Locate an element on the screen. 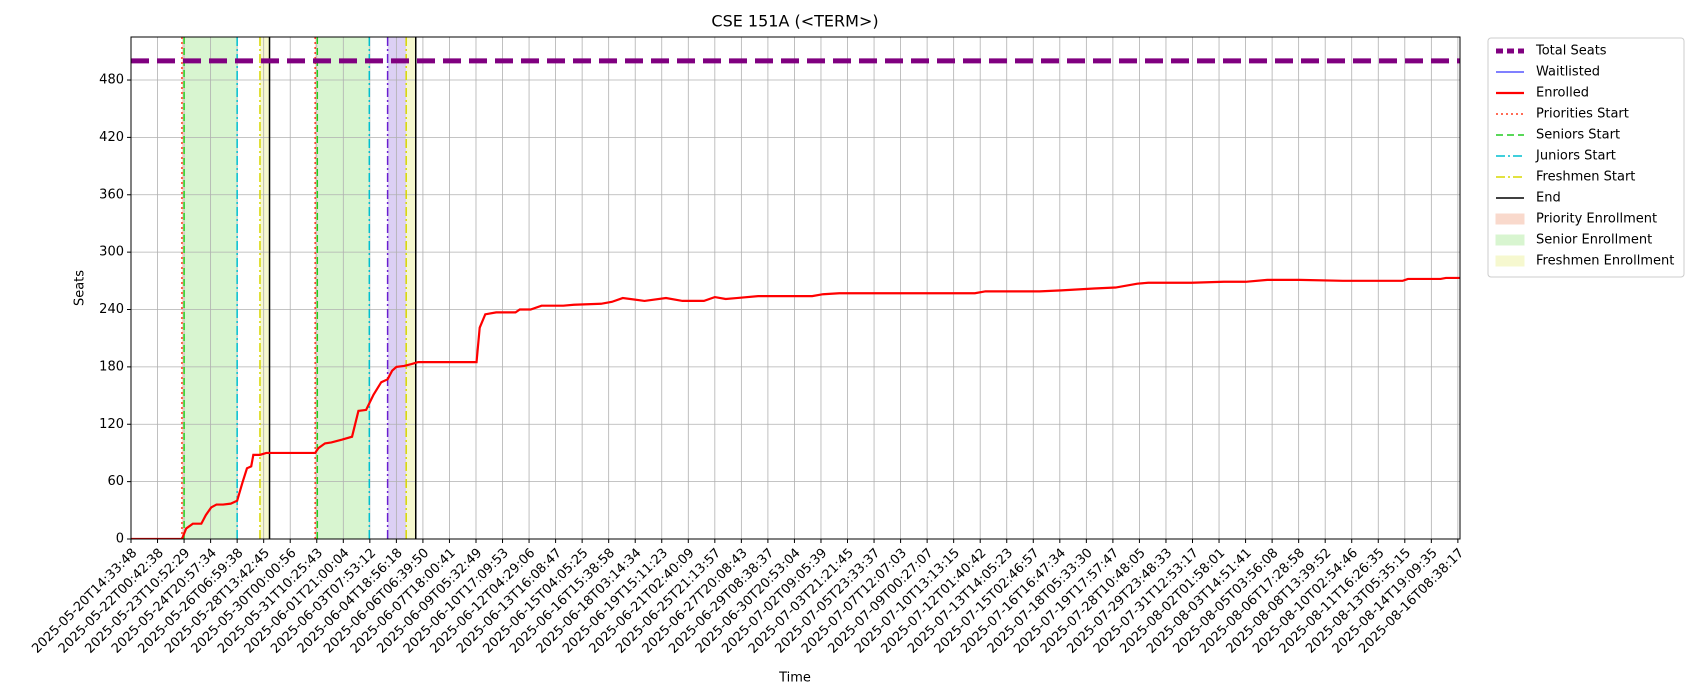 This screenshot has height=700, width=1700. legend-box is located at coordinates (1586, 157).